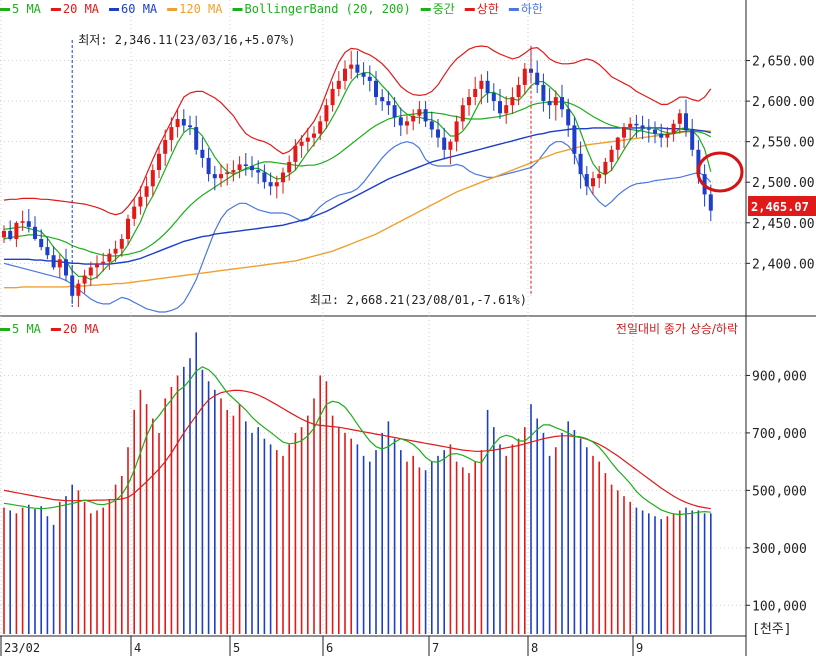  What do you see at coordinates (418, 300) in the screenshot?
I see `high-annotation: 최고: 2,668.21(23/08/01,-7.61%)` at bounding box center [418, 300].